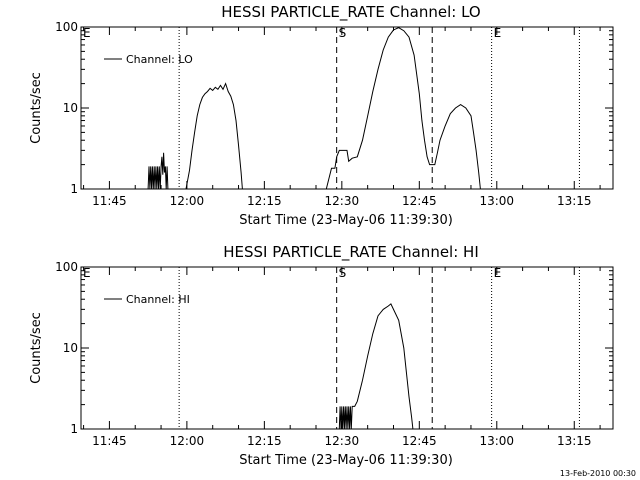  What do you see at coordinates (343, 273) in the screenshot?
I see `hi-marker-label-2: S` at bounding box center [343, 273].